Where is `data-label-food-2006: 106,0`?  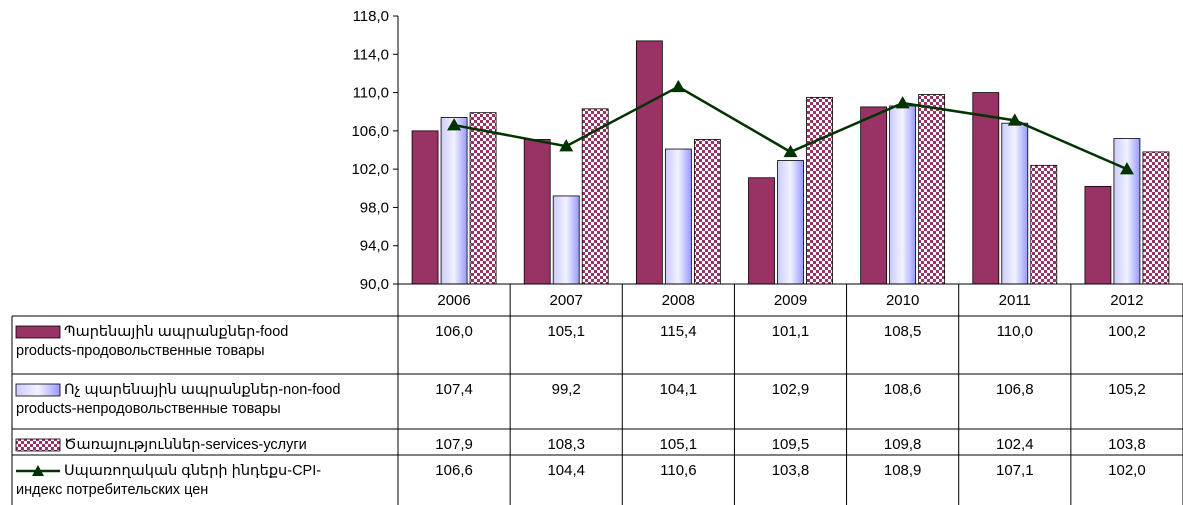
data-label-food-2006: 106,0 is located at coordinates (454, 331).